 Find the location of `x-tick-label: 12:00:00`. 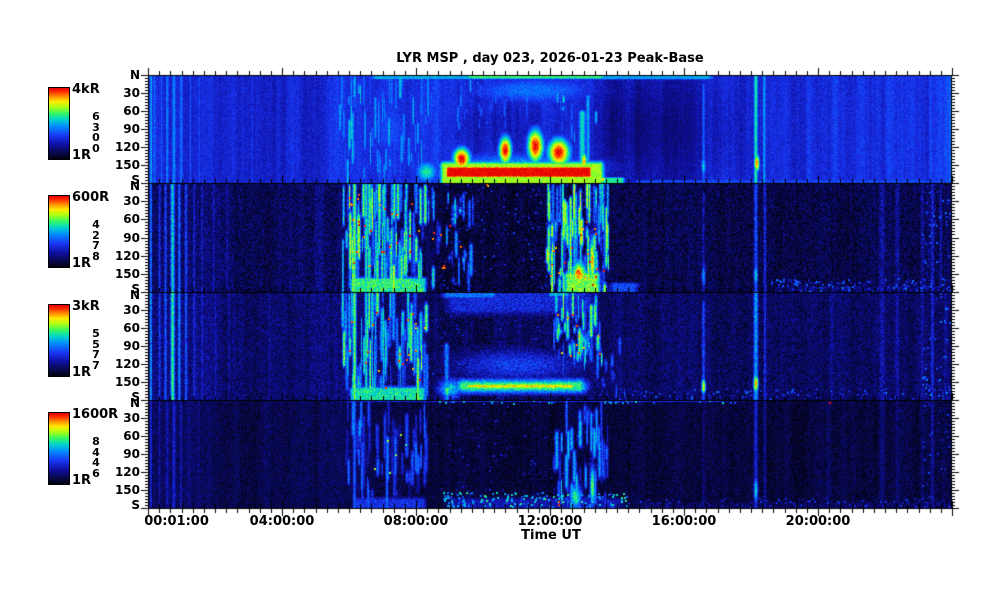

x-tick-label: 12:00:00 is located at coordinates (550, 521).